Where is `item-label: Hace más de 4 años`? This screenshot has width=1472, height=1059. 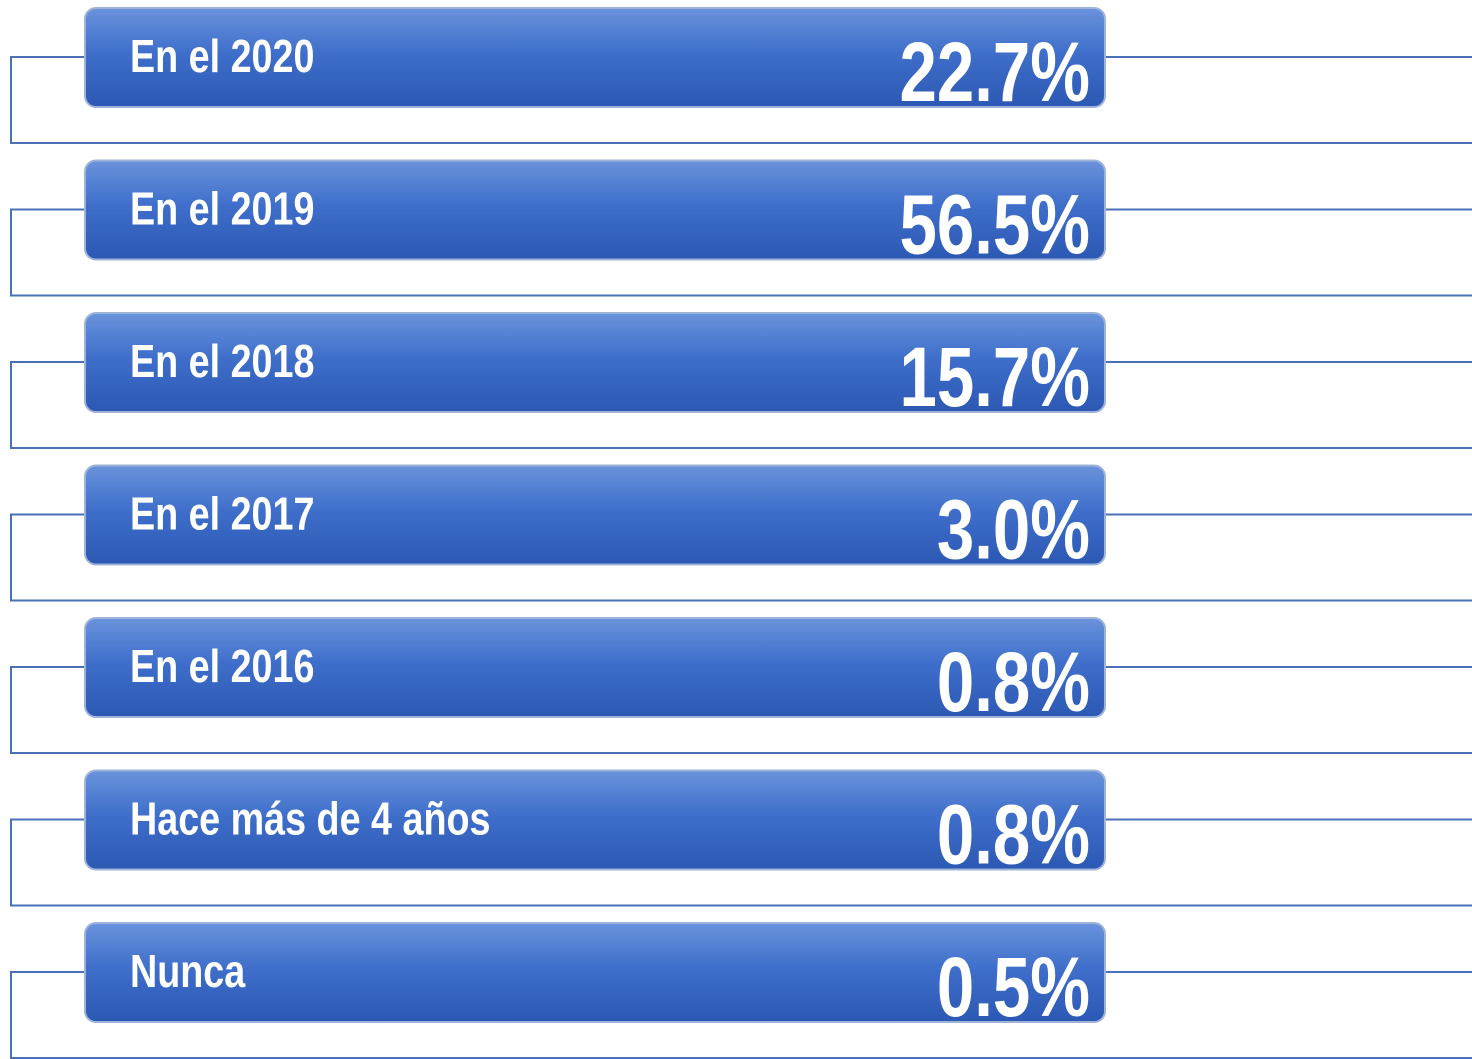 item-label: Hace más de 4 años is located at coordinates (310, 818).